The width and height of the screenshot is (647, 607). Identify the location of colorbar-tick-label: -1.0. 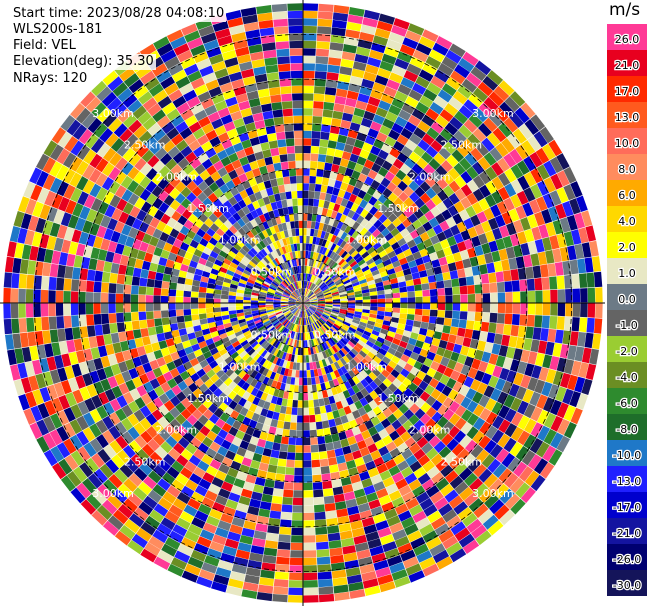
(626, 325).